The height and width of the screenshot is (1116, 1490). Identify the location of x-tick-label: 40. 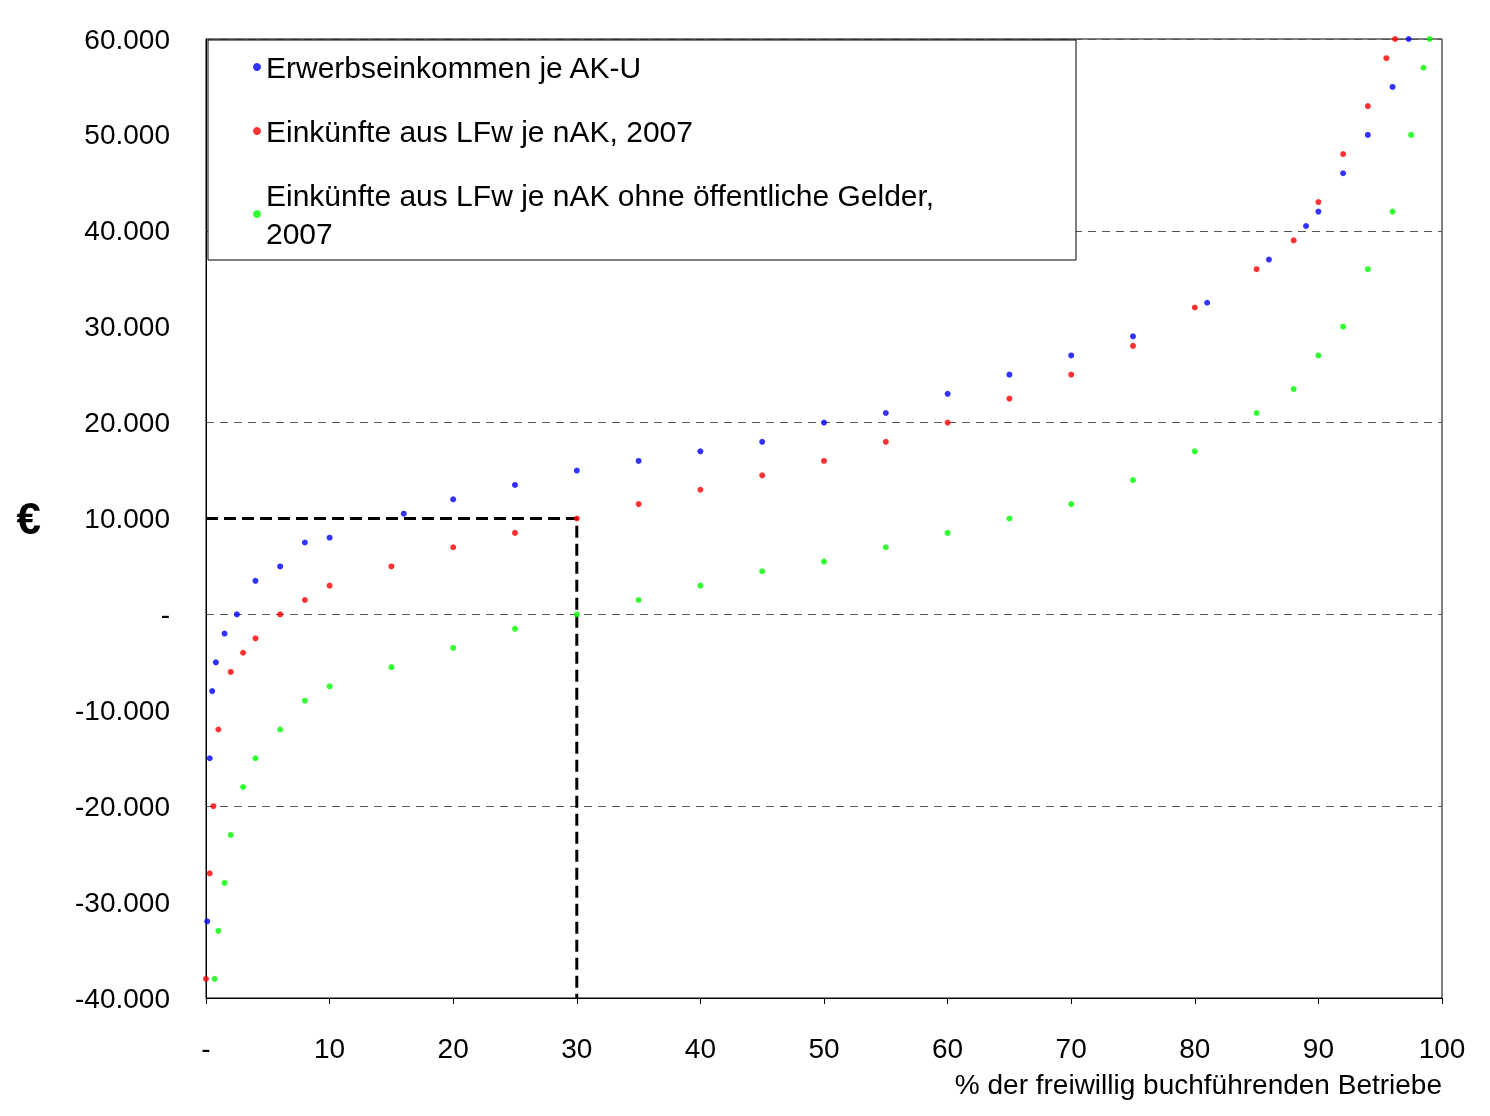
(700, 1048).